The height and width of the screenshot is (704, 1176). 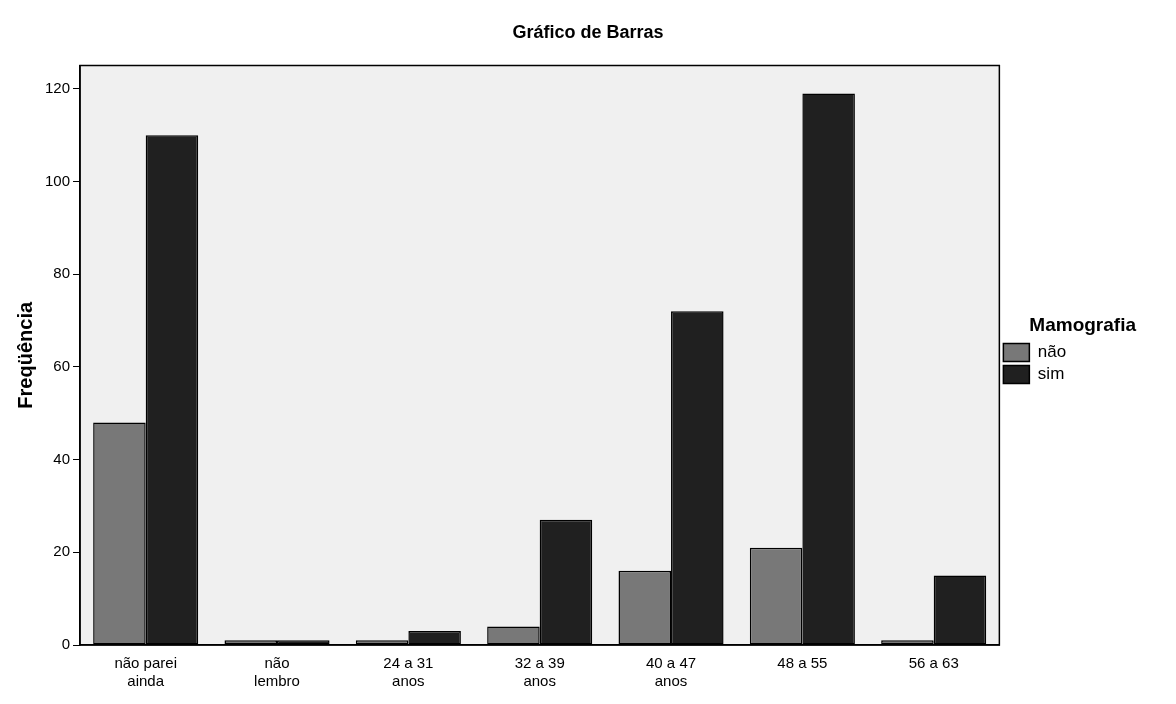 What do you see at coordinates (58, 180) in the screenshot?
I see `y-tick-label: 100` at bounding box center [58, 180].